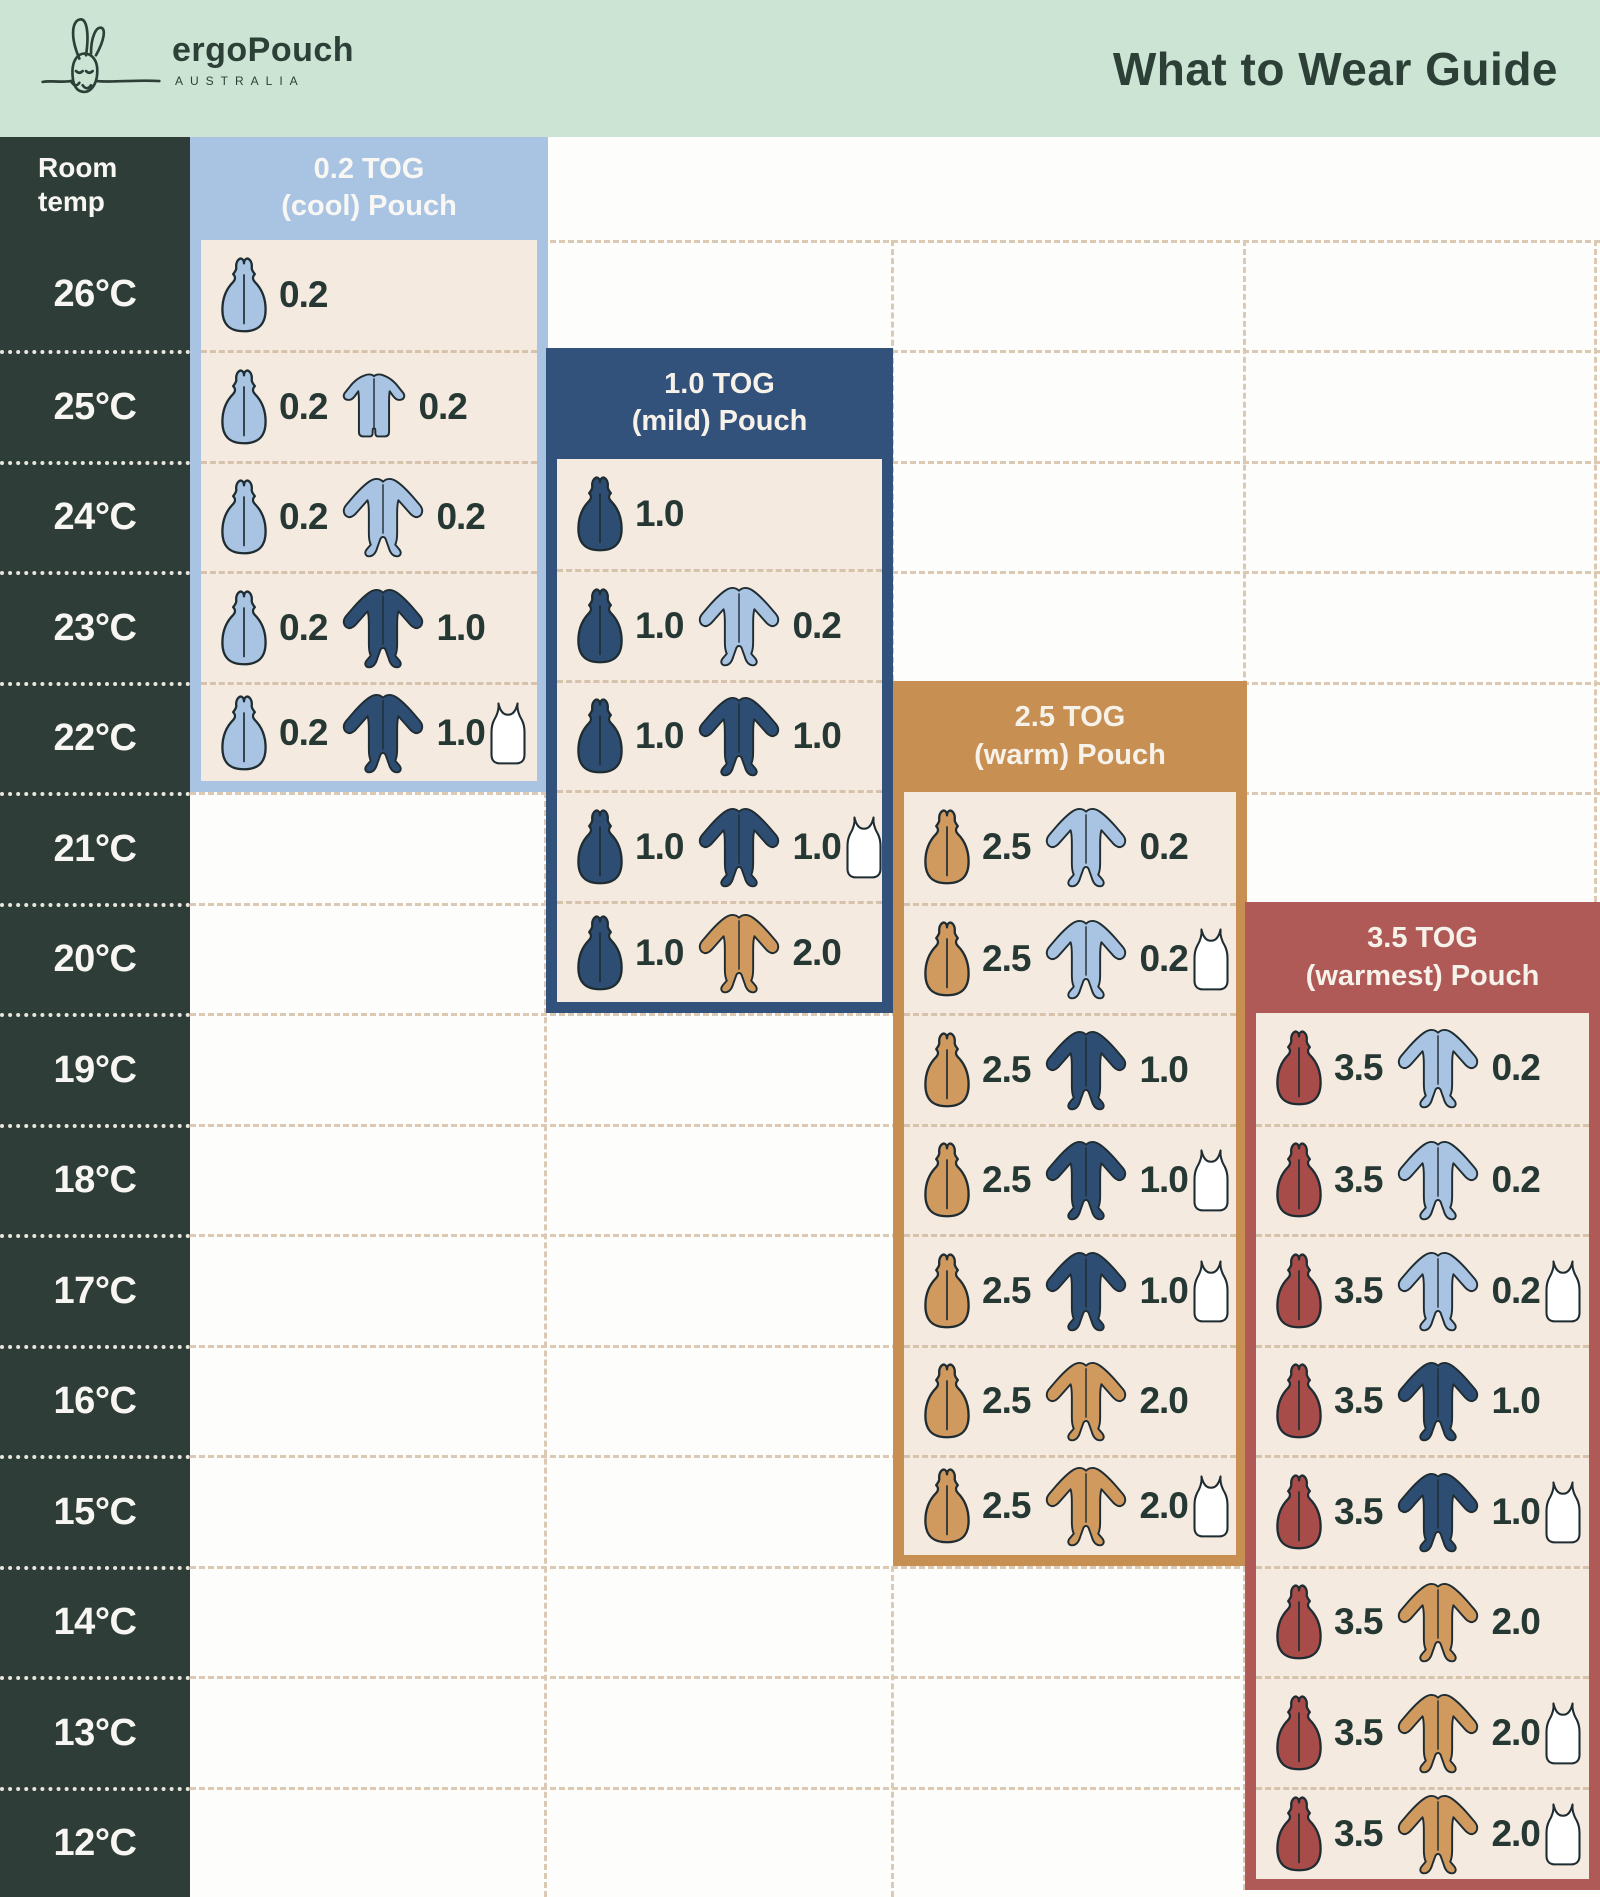 Image resolution: width=1600 pixels, height=1897 pixels. Describe the element at coordinates (263, 59) in the screenshot. I see `brand-text: ergoPouch AUSTRALIA` at that location.